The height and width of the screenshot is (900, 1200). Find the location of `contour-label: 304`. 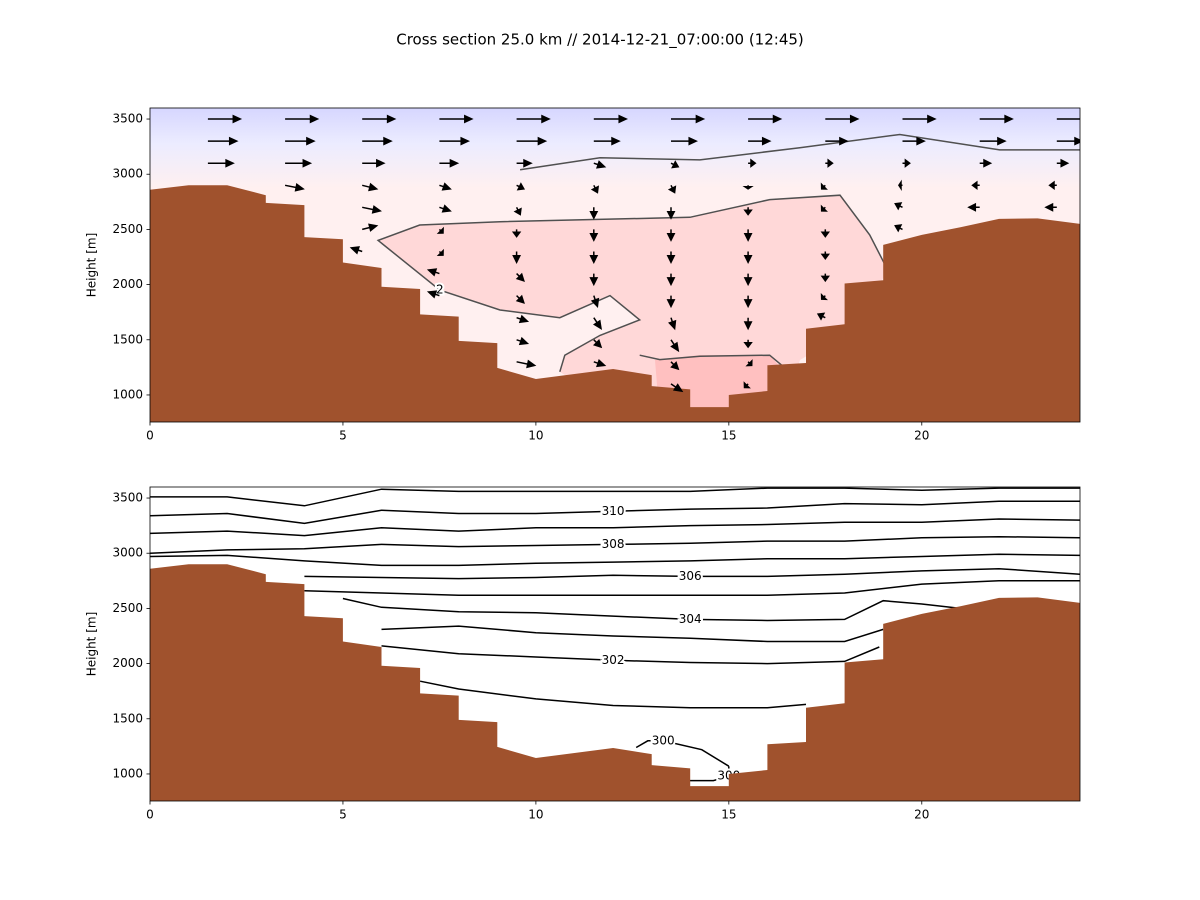

contour-label: 304 is located at coordinates (690, 619).